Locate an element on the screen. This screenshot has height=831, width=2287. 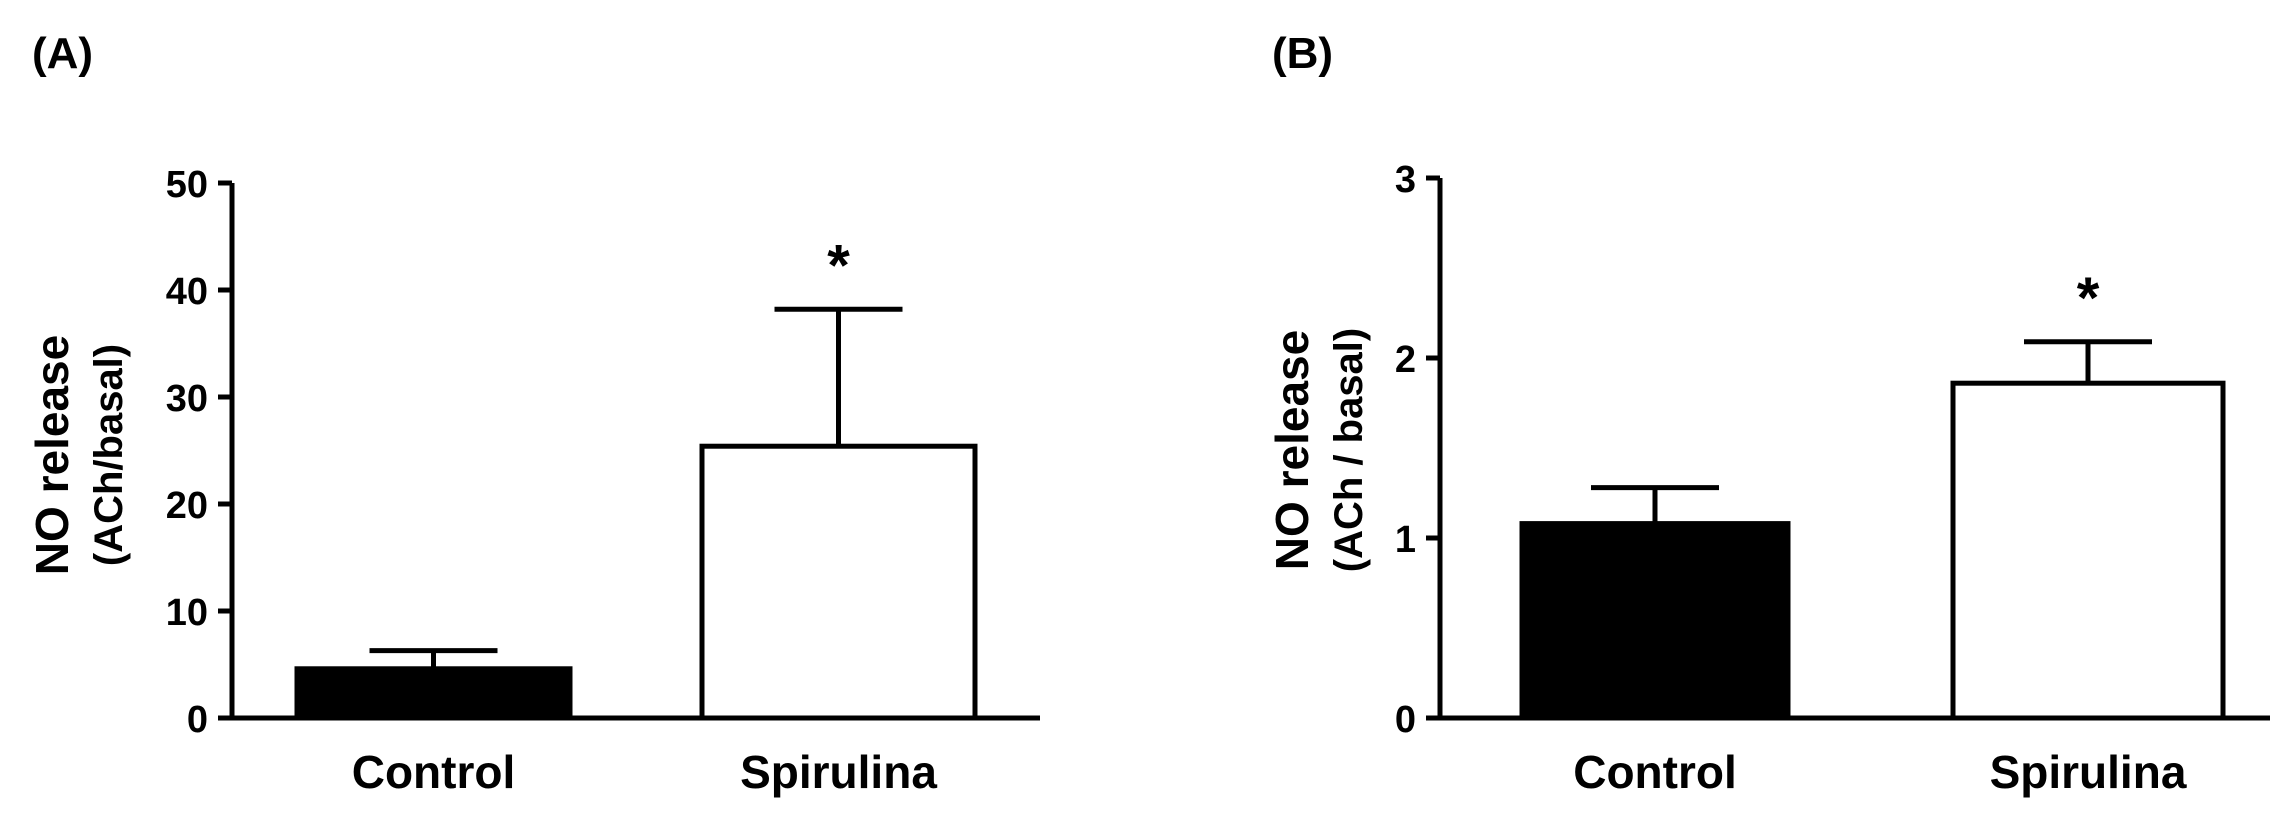
panel-label: (B) is located at coordinates (1302, 53).